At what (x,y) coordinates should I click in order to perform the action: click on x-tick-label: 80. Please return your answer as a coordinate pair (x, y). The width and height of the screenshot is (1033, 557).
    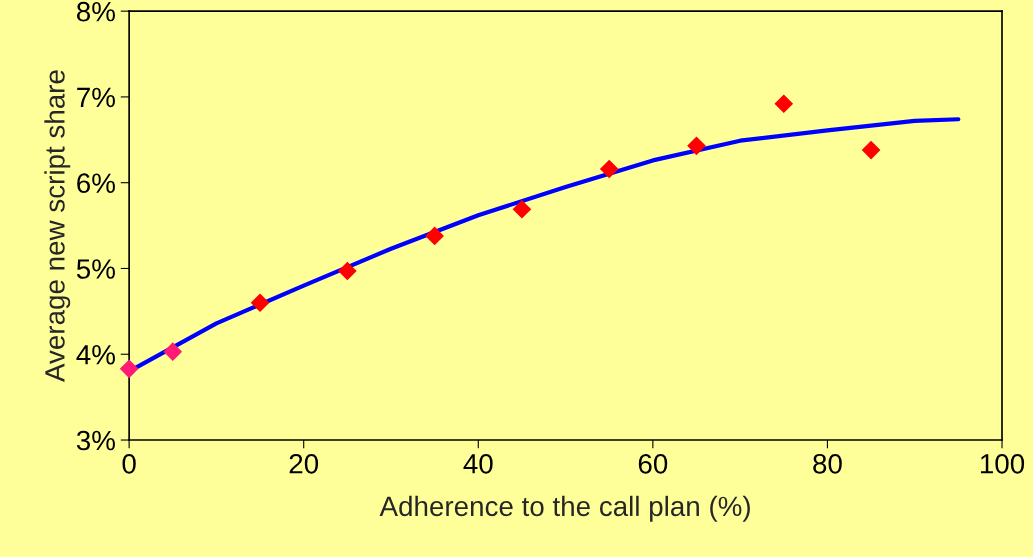
    Looking at the image, I should click on (827, 463).